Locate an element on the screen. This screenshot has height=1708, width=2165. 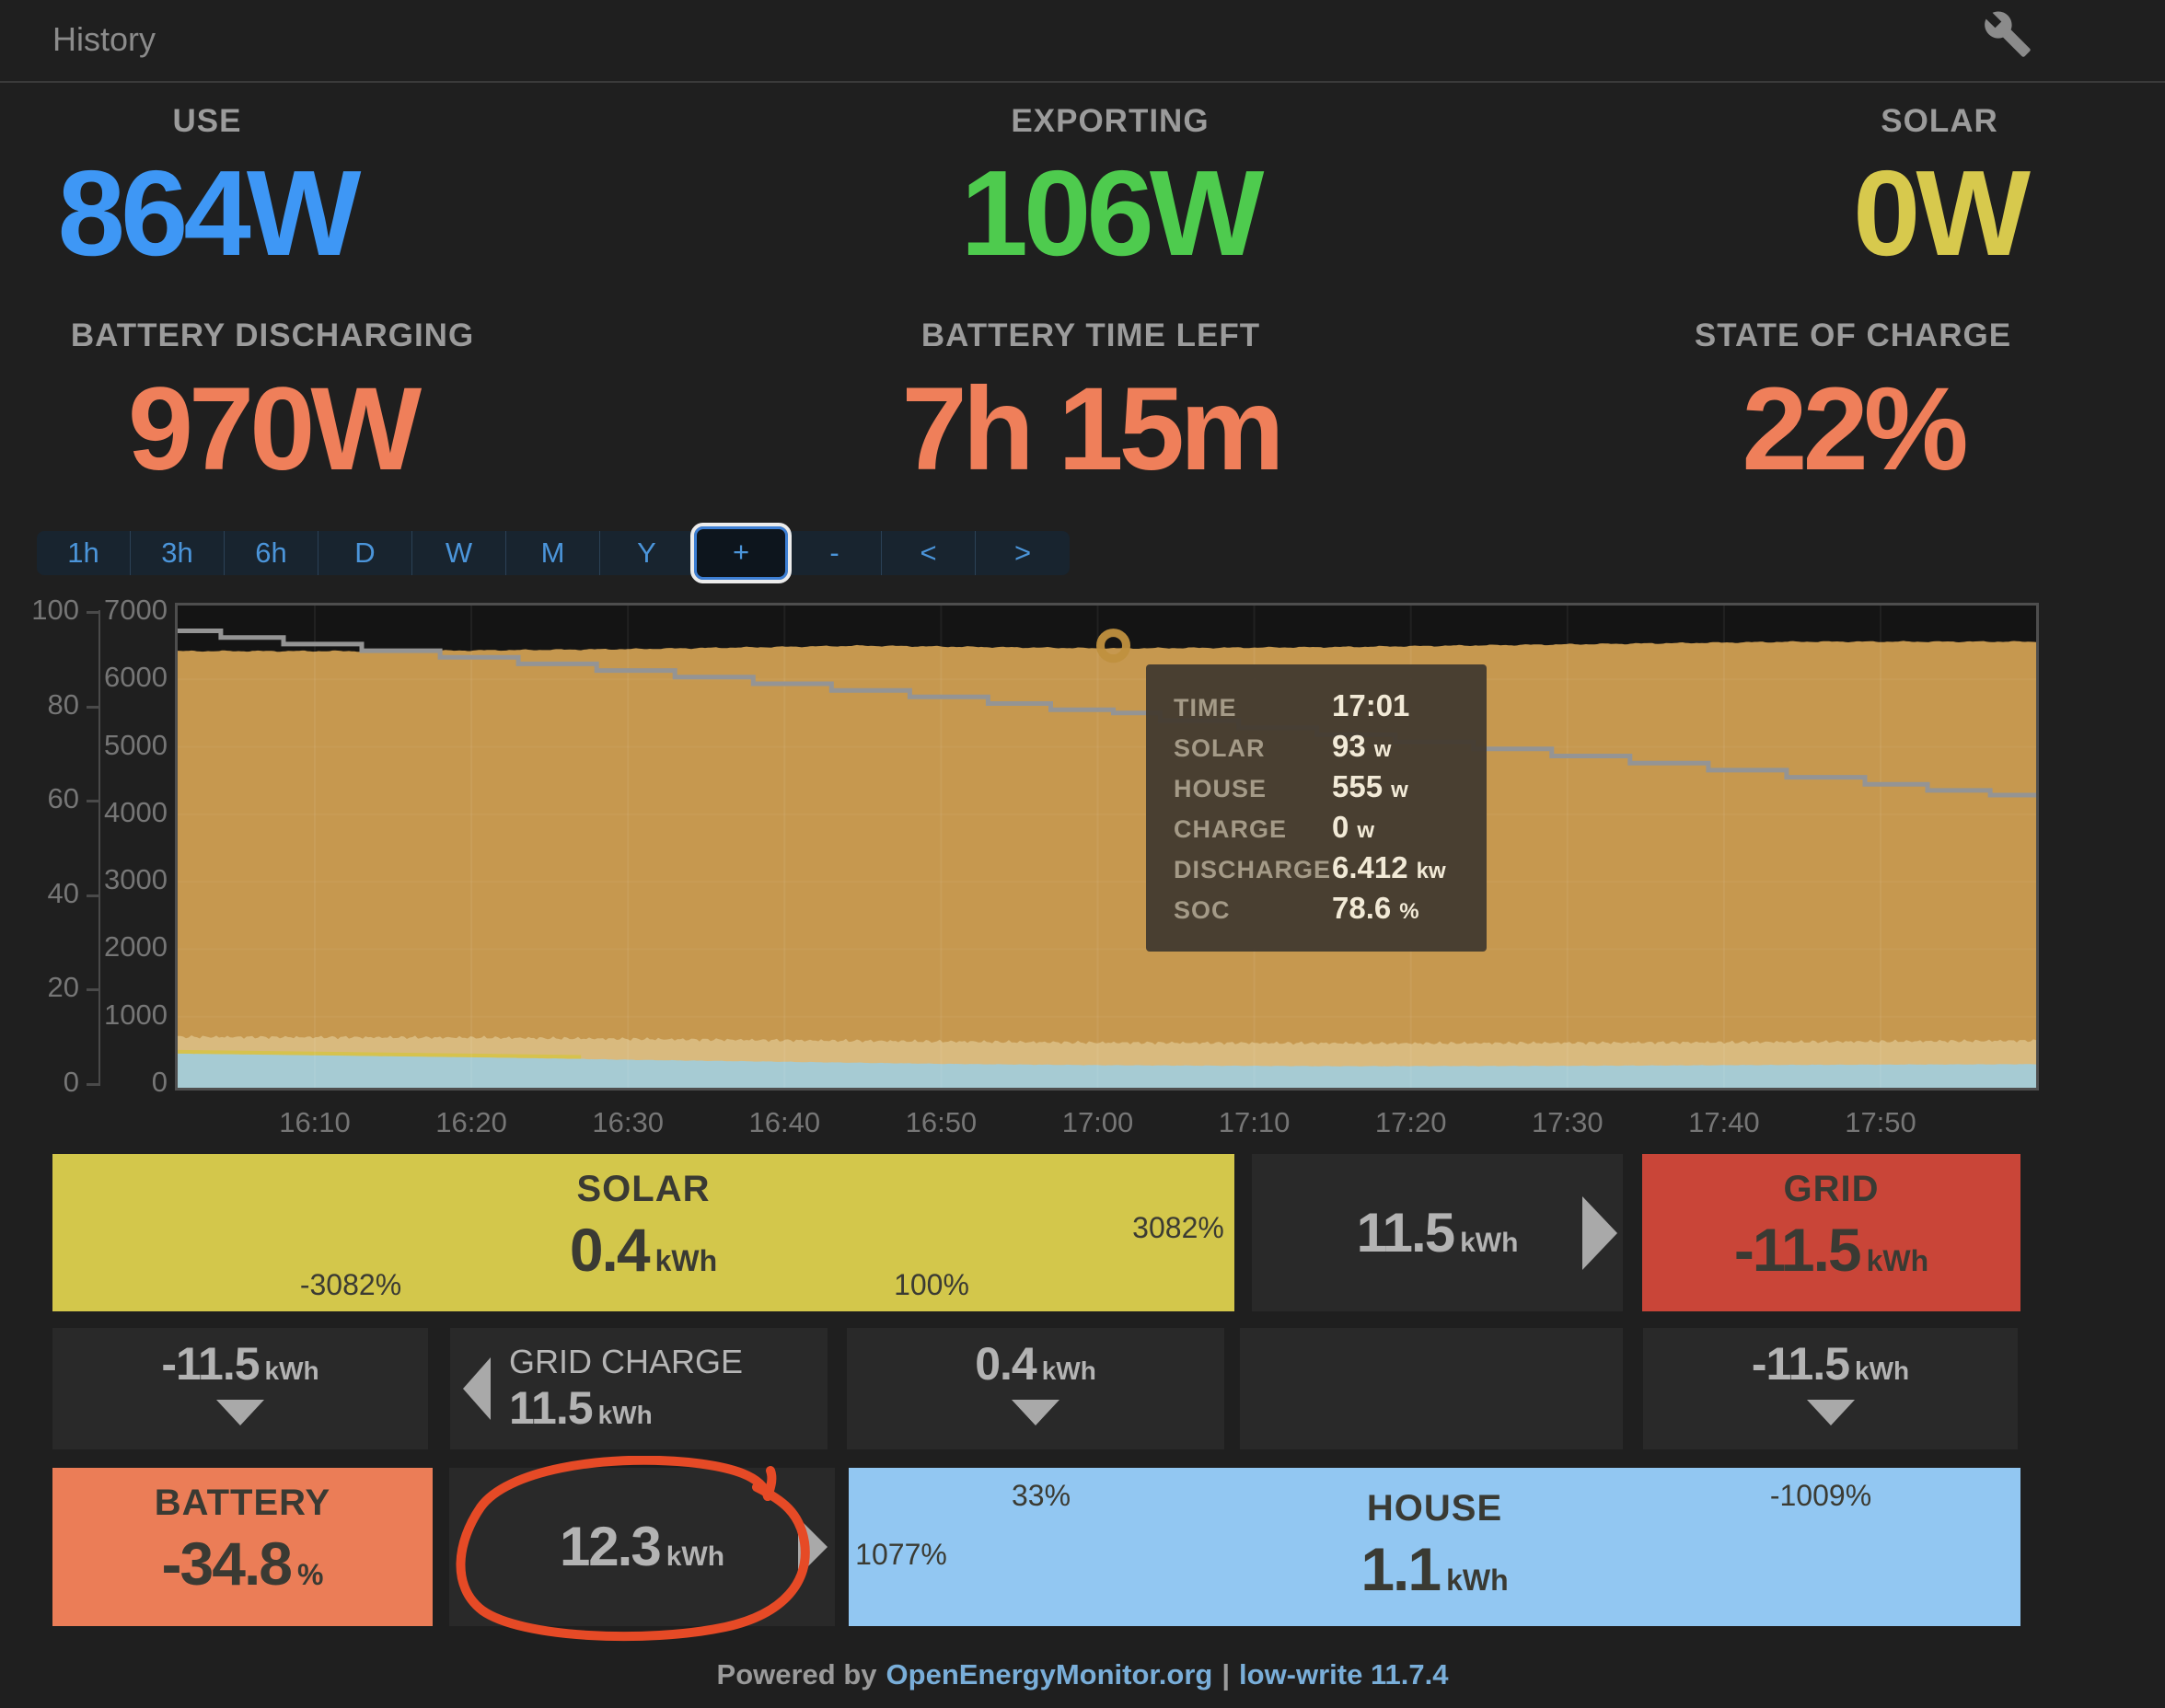
flow-house-unit: kWh is located at coordinates (1477, 1581).